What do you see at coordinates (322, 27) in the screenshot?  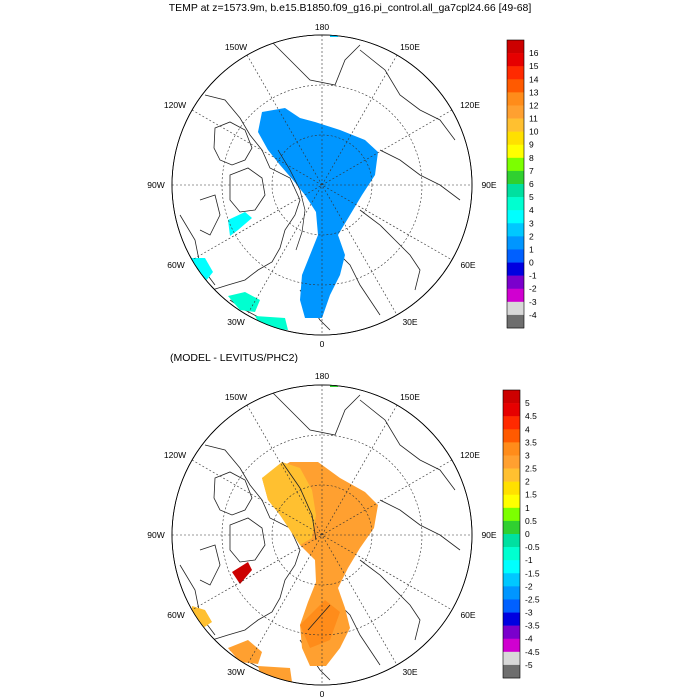 I see `top-lon-180: 180` at bounding box center [322, 27].